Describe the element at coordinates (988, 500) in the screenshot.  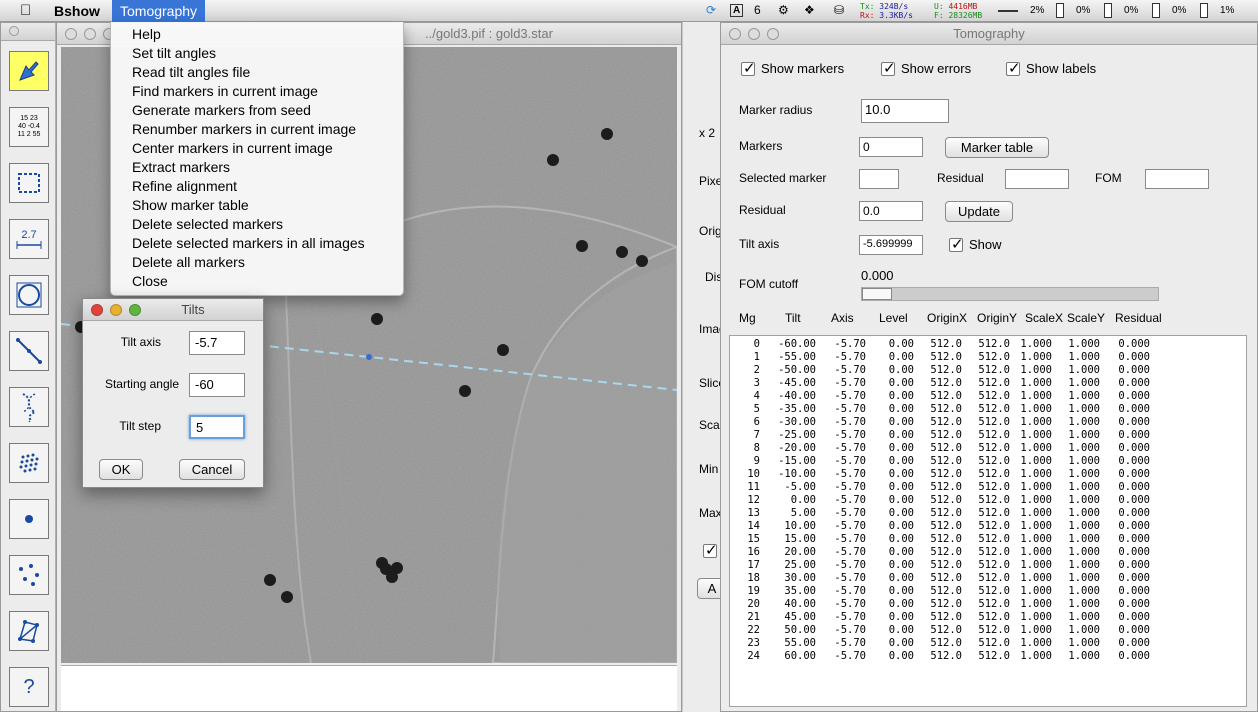
I see `table-row: 12 0.00 -5.70 0.00 512.0 512.0 1.000 1.000 0.000` at that location.